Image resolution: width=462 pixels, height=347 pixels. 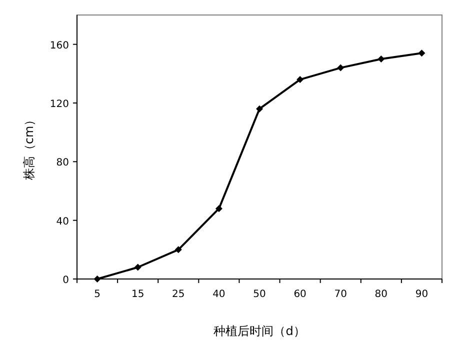 I want to click on y-tick-label: 40, so click(x=62, y=222).